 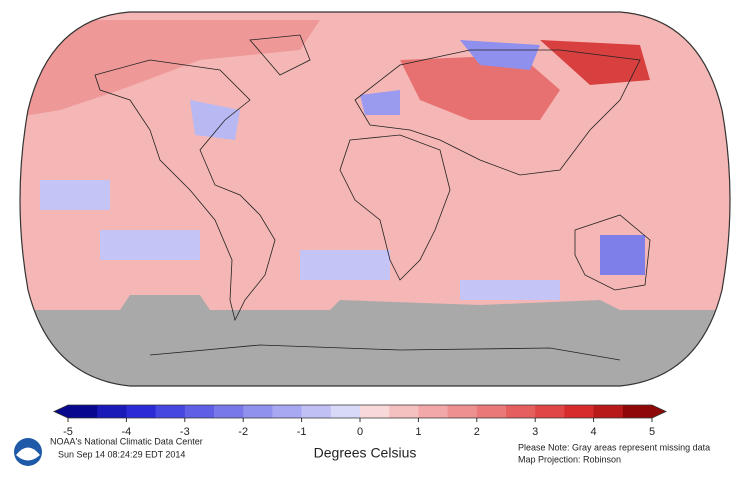 What do you see at coordinates (68, 432) in the screenshot?
I see `colorbar-tick-label: -5` at bounding box center [68, 432].